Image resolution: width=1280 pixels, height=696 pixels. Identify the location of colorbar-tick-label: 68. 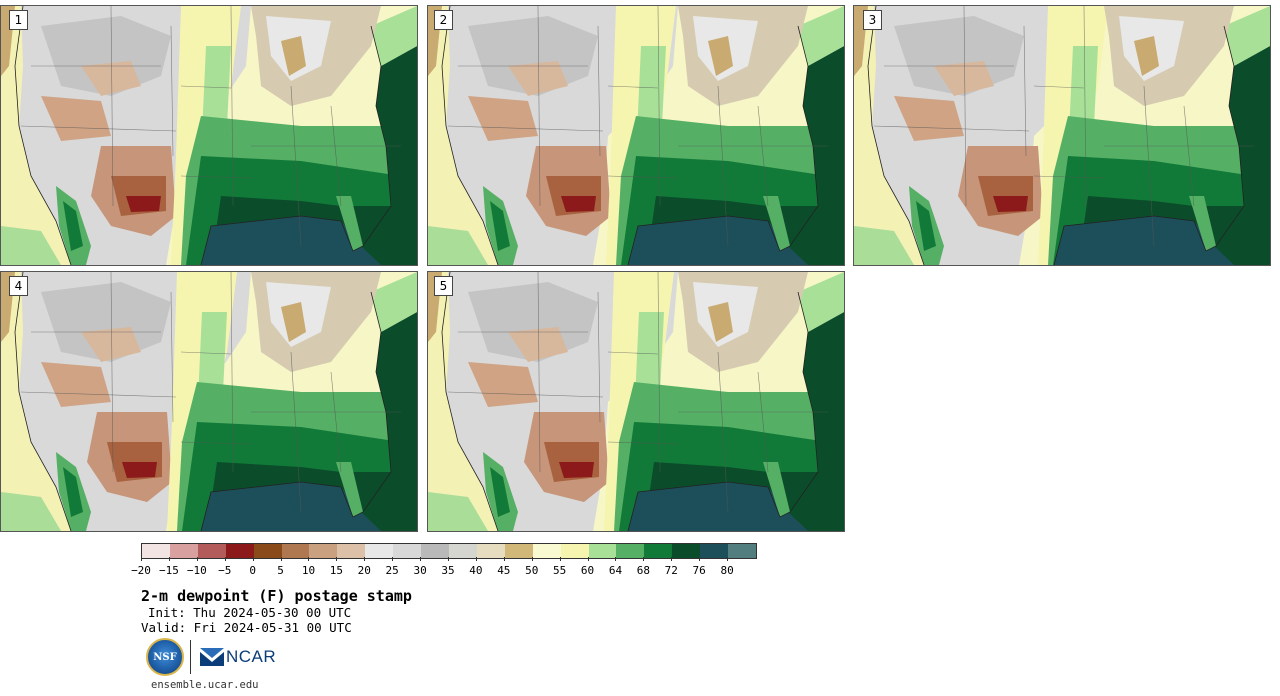
(643, 570).